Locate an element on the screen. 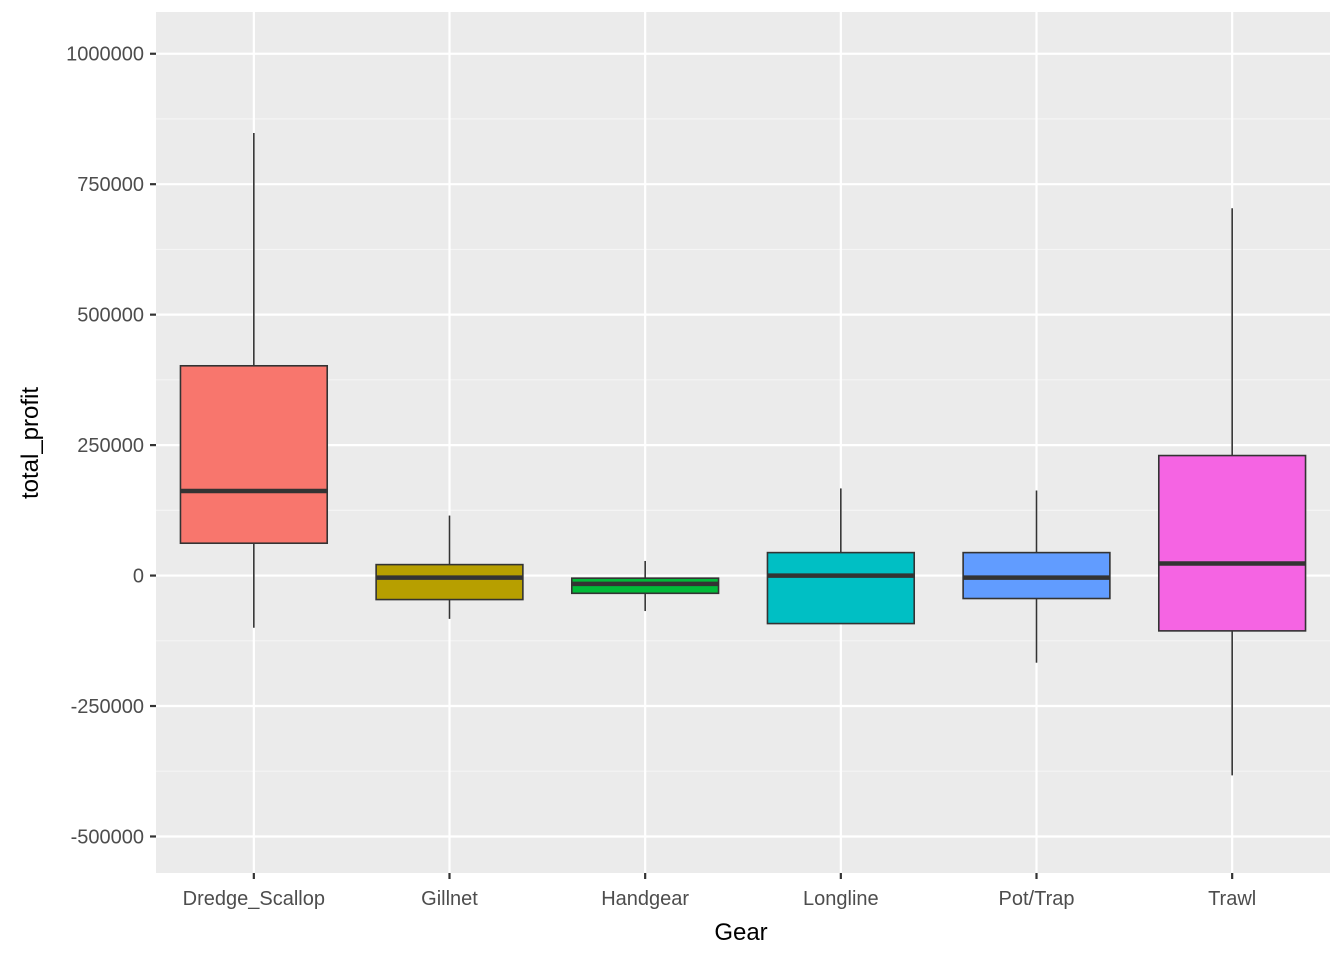 This screenshot has width=1344, height=965. x-tick-label: Handgear is located at coordinates (645, 899).